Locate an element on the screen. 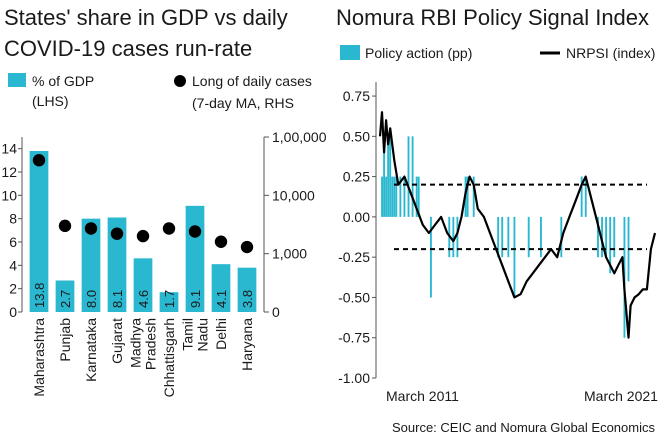  policy-tick-label: 0.00 is located at coordinates (356, 217).